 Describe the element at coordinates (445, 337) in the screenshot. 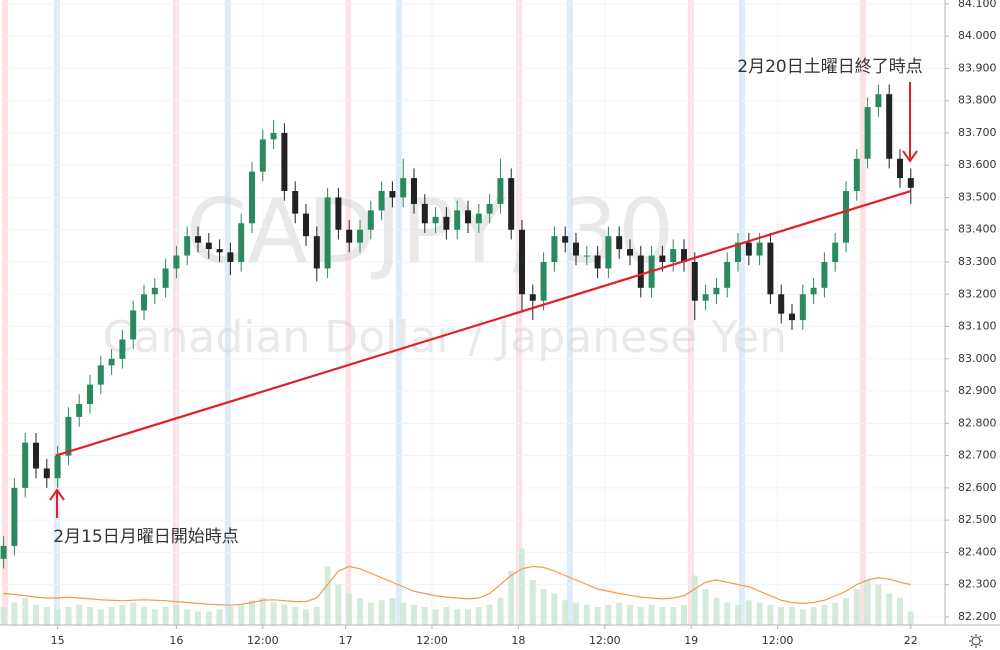

I see `watermark-name: Canadian Dollar / Japanese Yen` at that location.